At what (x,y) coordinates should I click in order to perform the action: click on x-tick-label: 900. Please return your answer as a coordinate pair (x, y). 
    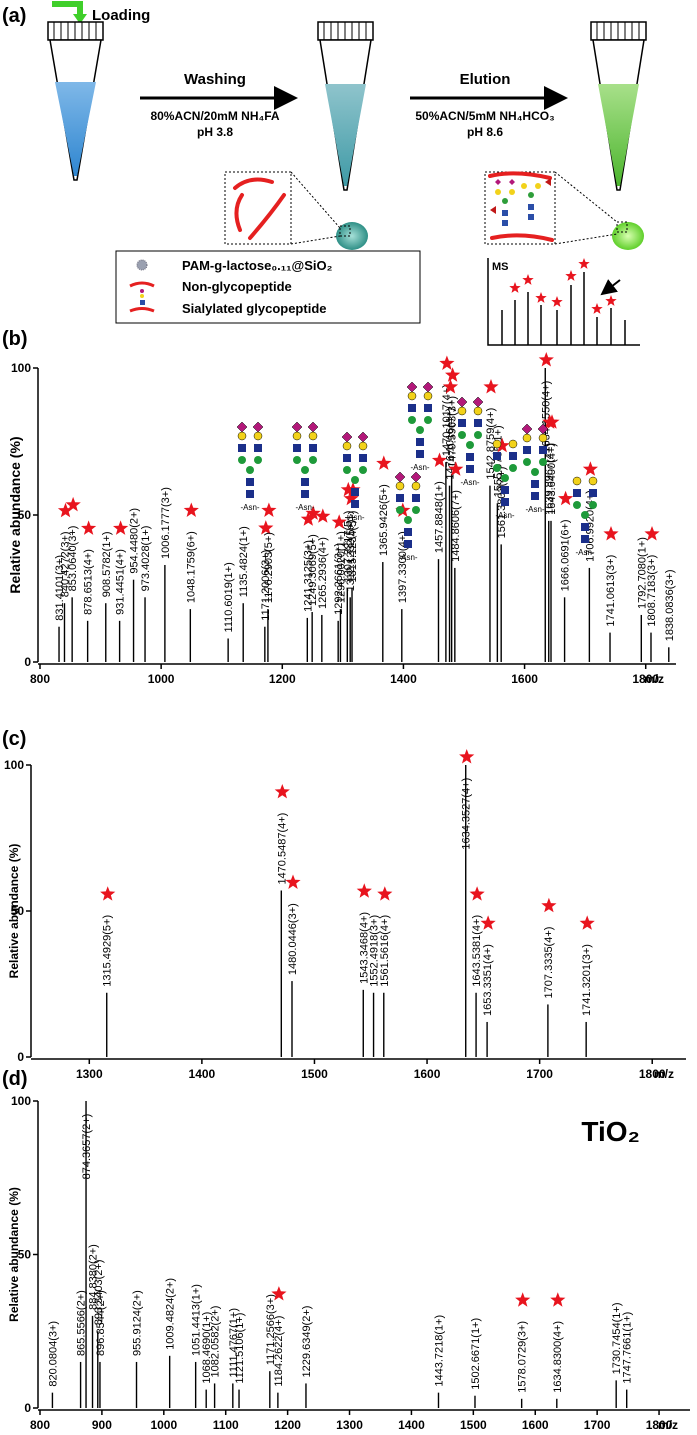
    Looking at the image, I should click on (102, 1425).